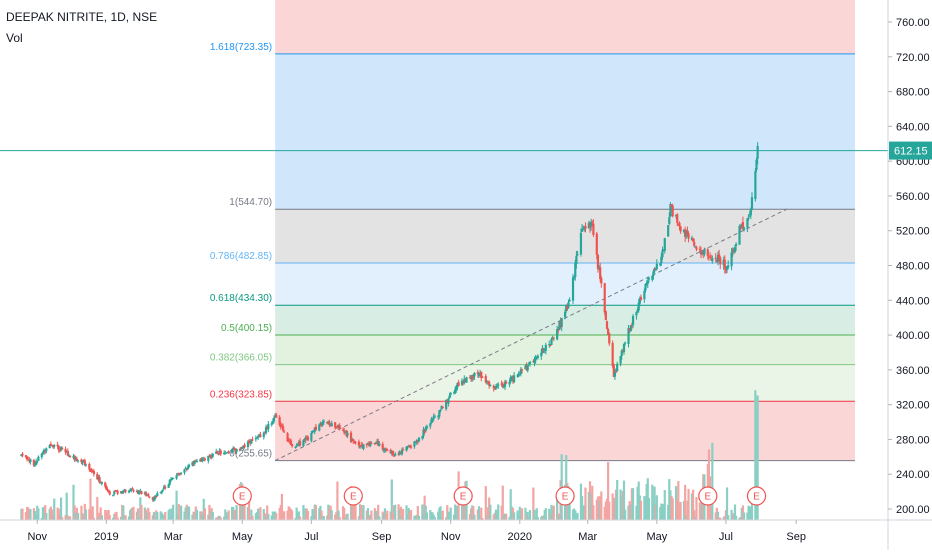  I want to click on fib-level-label: 0.236(323.85), so click(241, 394).